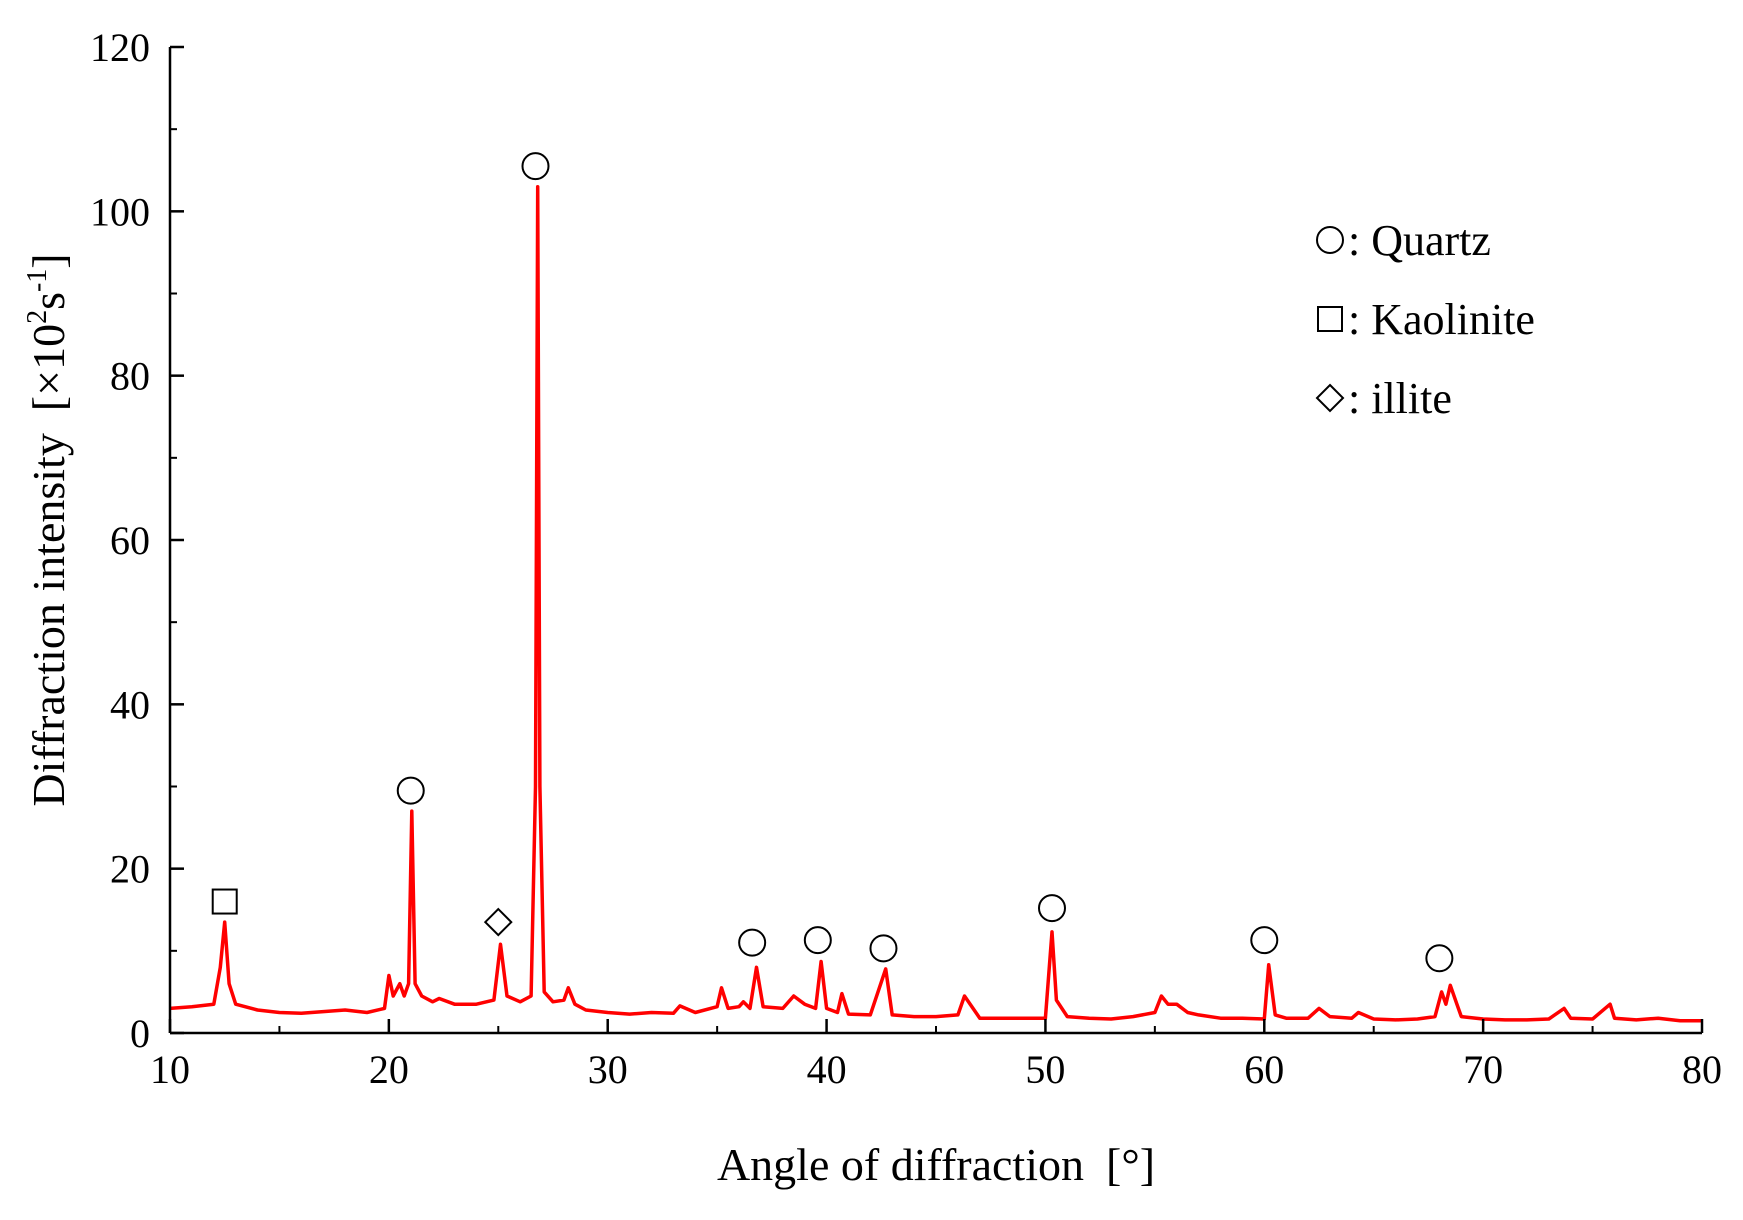 This screenshot has width=1743, height=1220. What do you see at coordinates (1419, 240) in the screenshot?
I see `legend-label: : Quartz` at bounding box center [1419, 240].